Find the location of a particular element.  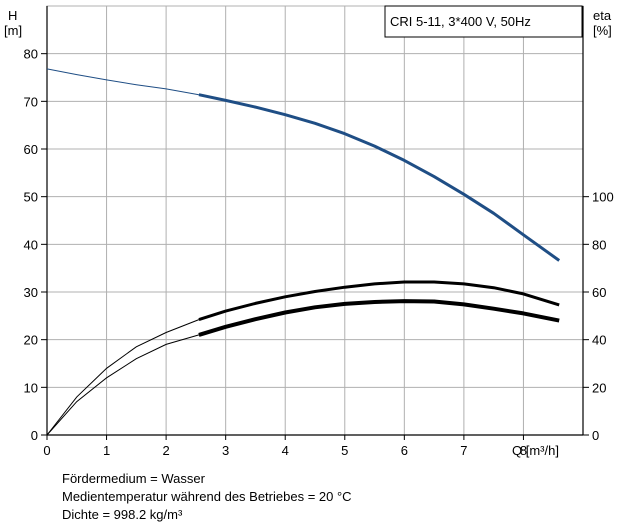

y-left-tick-label: 80 is located at coordinates (31, 54).